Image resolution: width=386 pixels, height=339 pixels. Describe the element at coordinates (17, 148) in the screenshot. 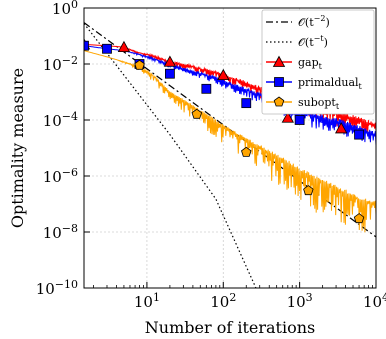

I see `y-axis-label: Optimality measure` at that location.